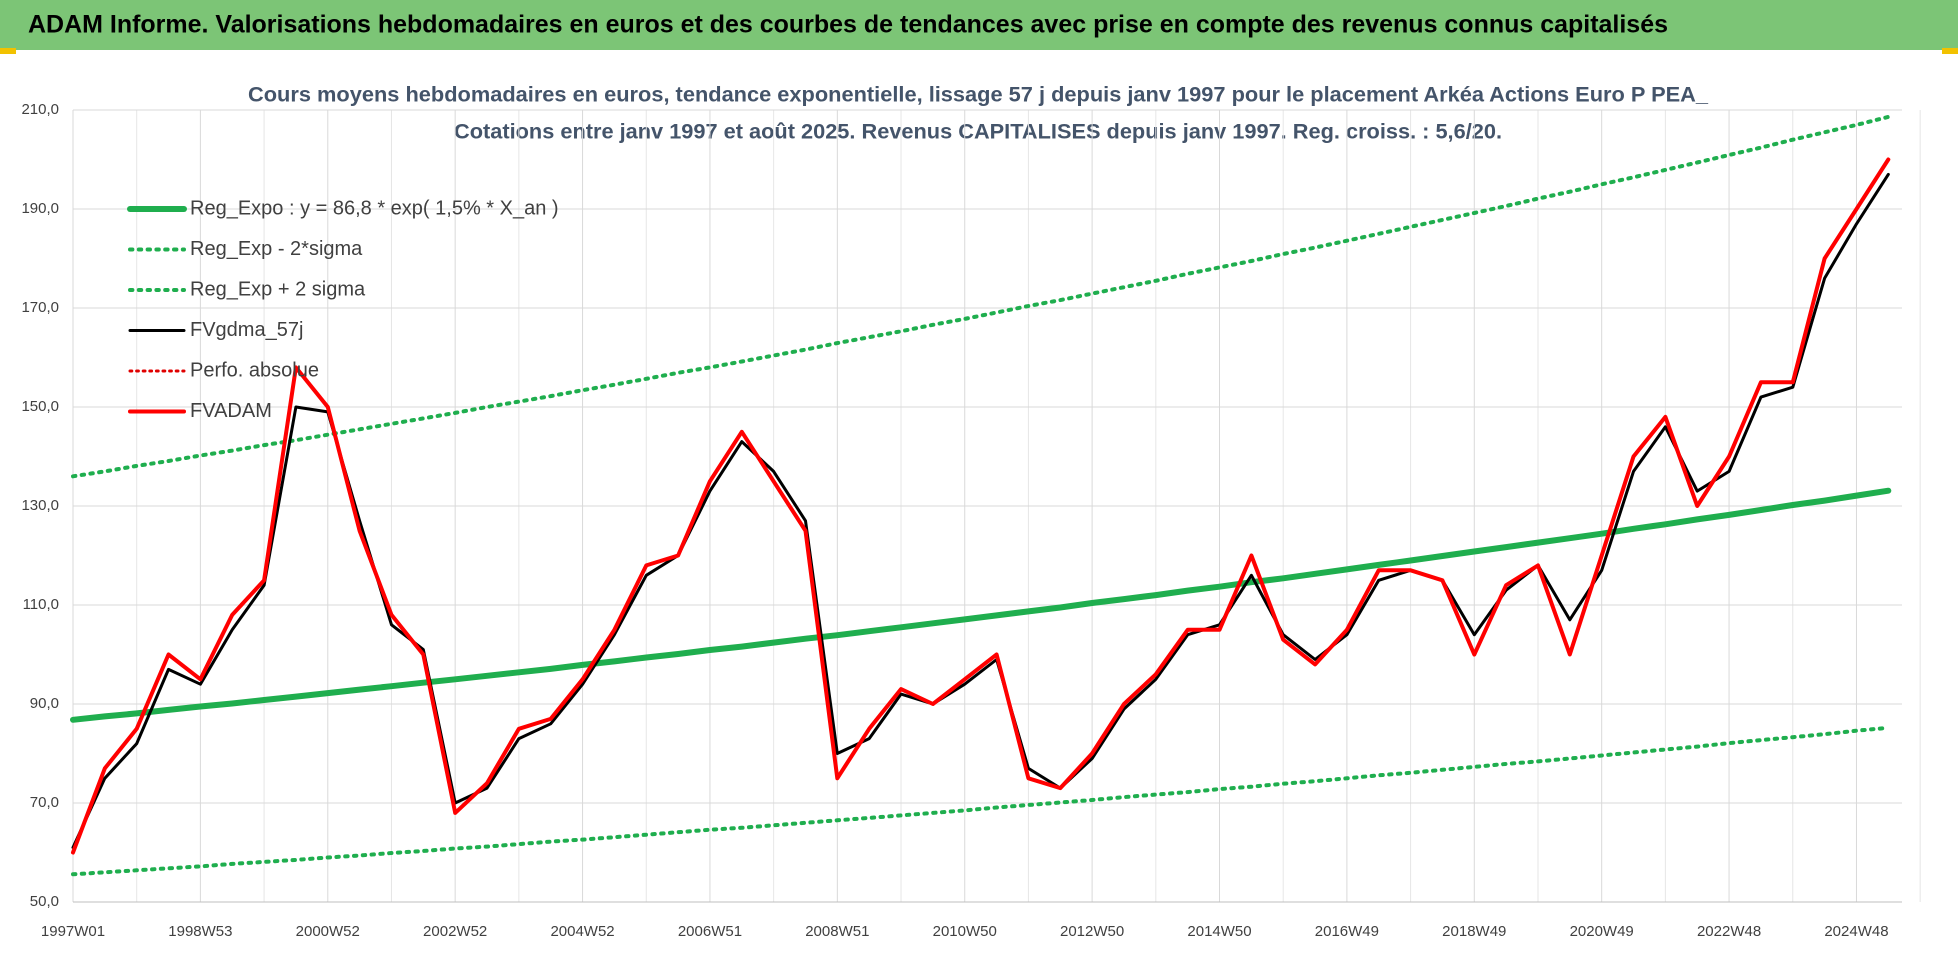 The width and height of the screenshot is (1958, 978). I want to click on legend-label: Reg_Expo : y = 86,8 * exp( 1,5% * X_an ), so click(374, 208).